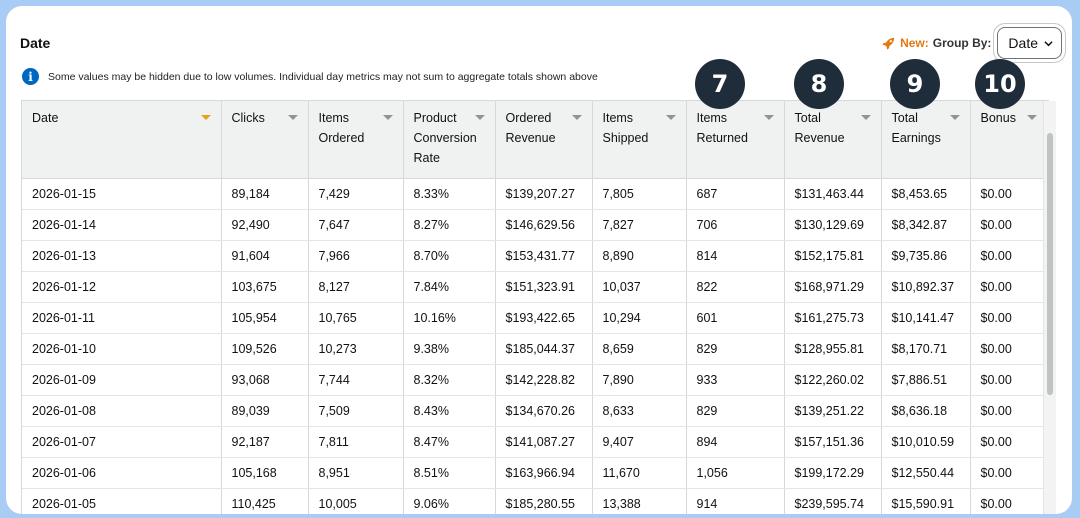 The width and height of the screenshot is (1080, 518). What do you see at coordinates (122, 473) in the screenshot?
I see `table-cell: 2026-01-06` at bounding box center [122, 473].